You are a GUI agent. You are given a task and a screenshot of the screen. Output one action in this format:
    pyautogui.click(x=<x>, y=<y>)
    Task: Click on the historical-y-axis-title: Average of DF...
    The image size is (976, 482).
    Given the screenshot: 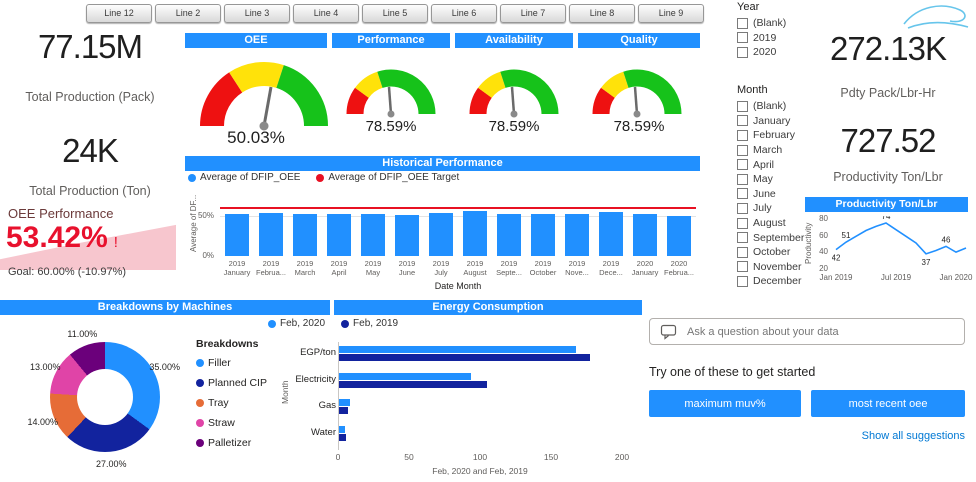 What is the action you would take?
    pyautogui.click(x=193, y=223)
    